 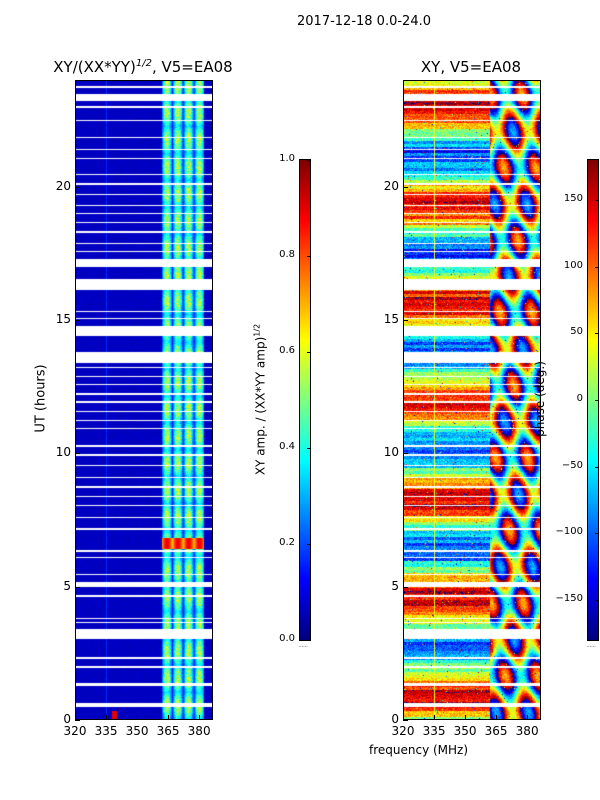 I want to click on colorbar-tick-label: 0.2, so click(x=287, y=542).